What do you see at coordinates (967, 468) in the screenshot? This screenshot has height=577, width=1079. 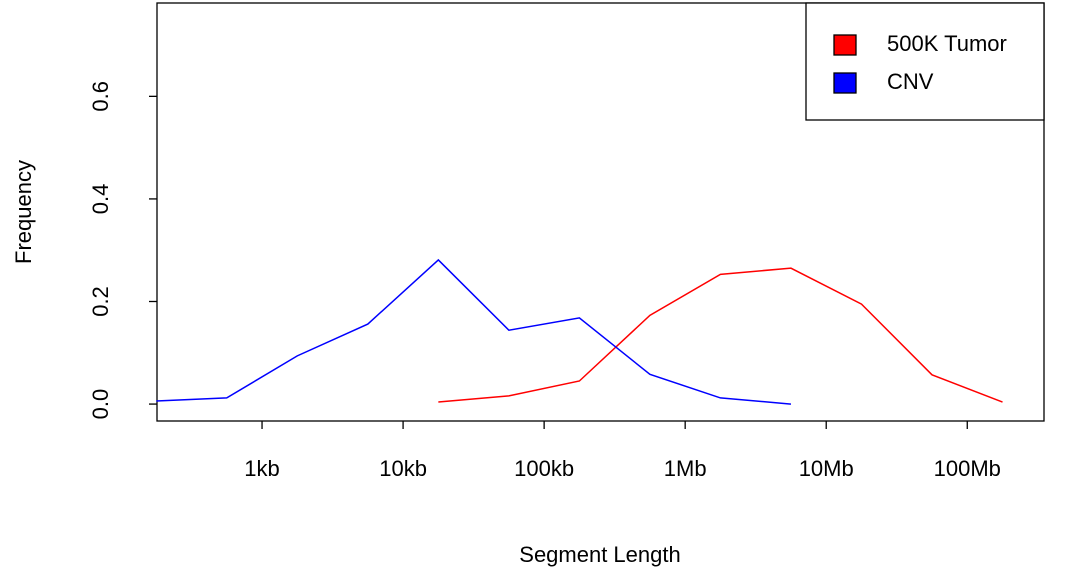 I see `x-tick-label: 100Mb` at bounding box center [967, 468].